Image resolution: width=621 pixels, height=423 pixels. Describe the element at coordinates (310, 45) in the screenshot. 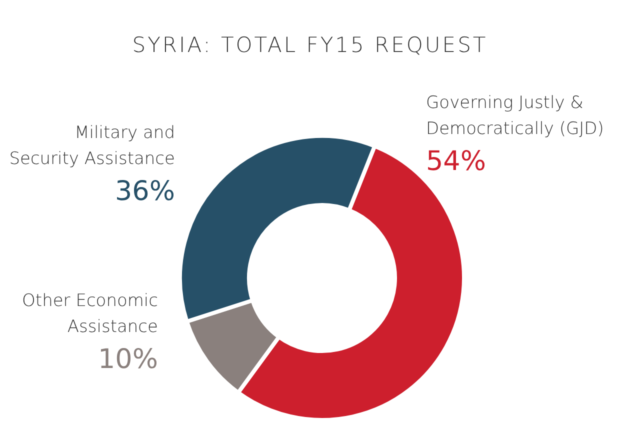

I see `chart-title: SYRIA: TOTAL FY15 REQUEST` at that location.